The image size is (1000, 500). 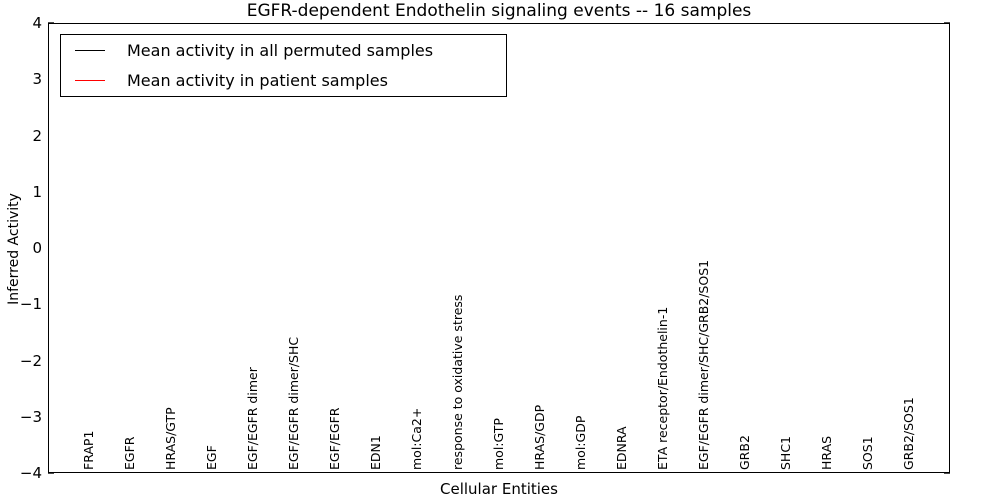 I want to click on x-tick-label: GRB2, so click(x=744, y=452).